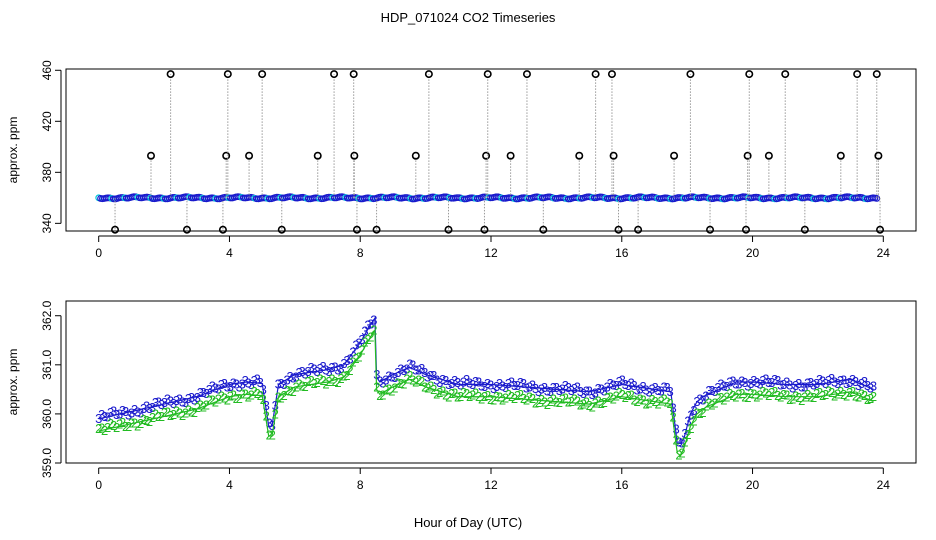 The height and width of the screenshot is (540, 936). I want to click on bottom-y-tick-label: 362.0, so click(47, 315).